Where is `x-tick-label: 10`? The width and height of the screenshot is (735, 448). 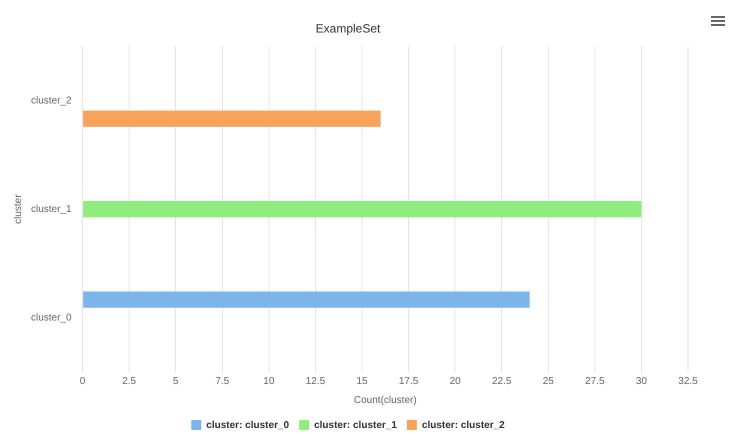
x-tick-label: 10 is located at coordinates (269, 381).